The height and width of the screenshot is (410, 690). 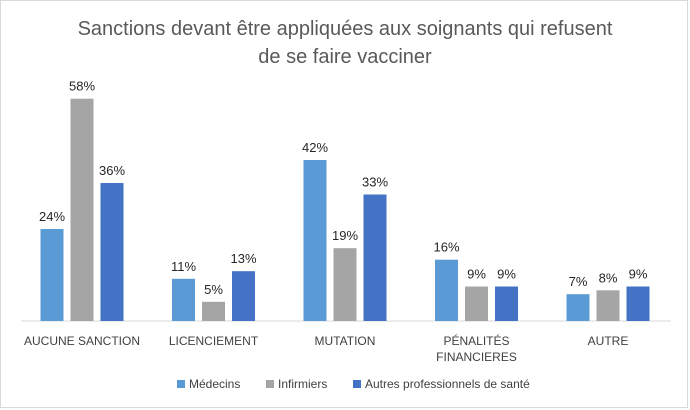 I want to click on data-label: 5%, so click(x=213, y=289).